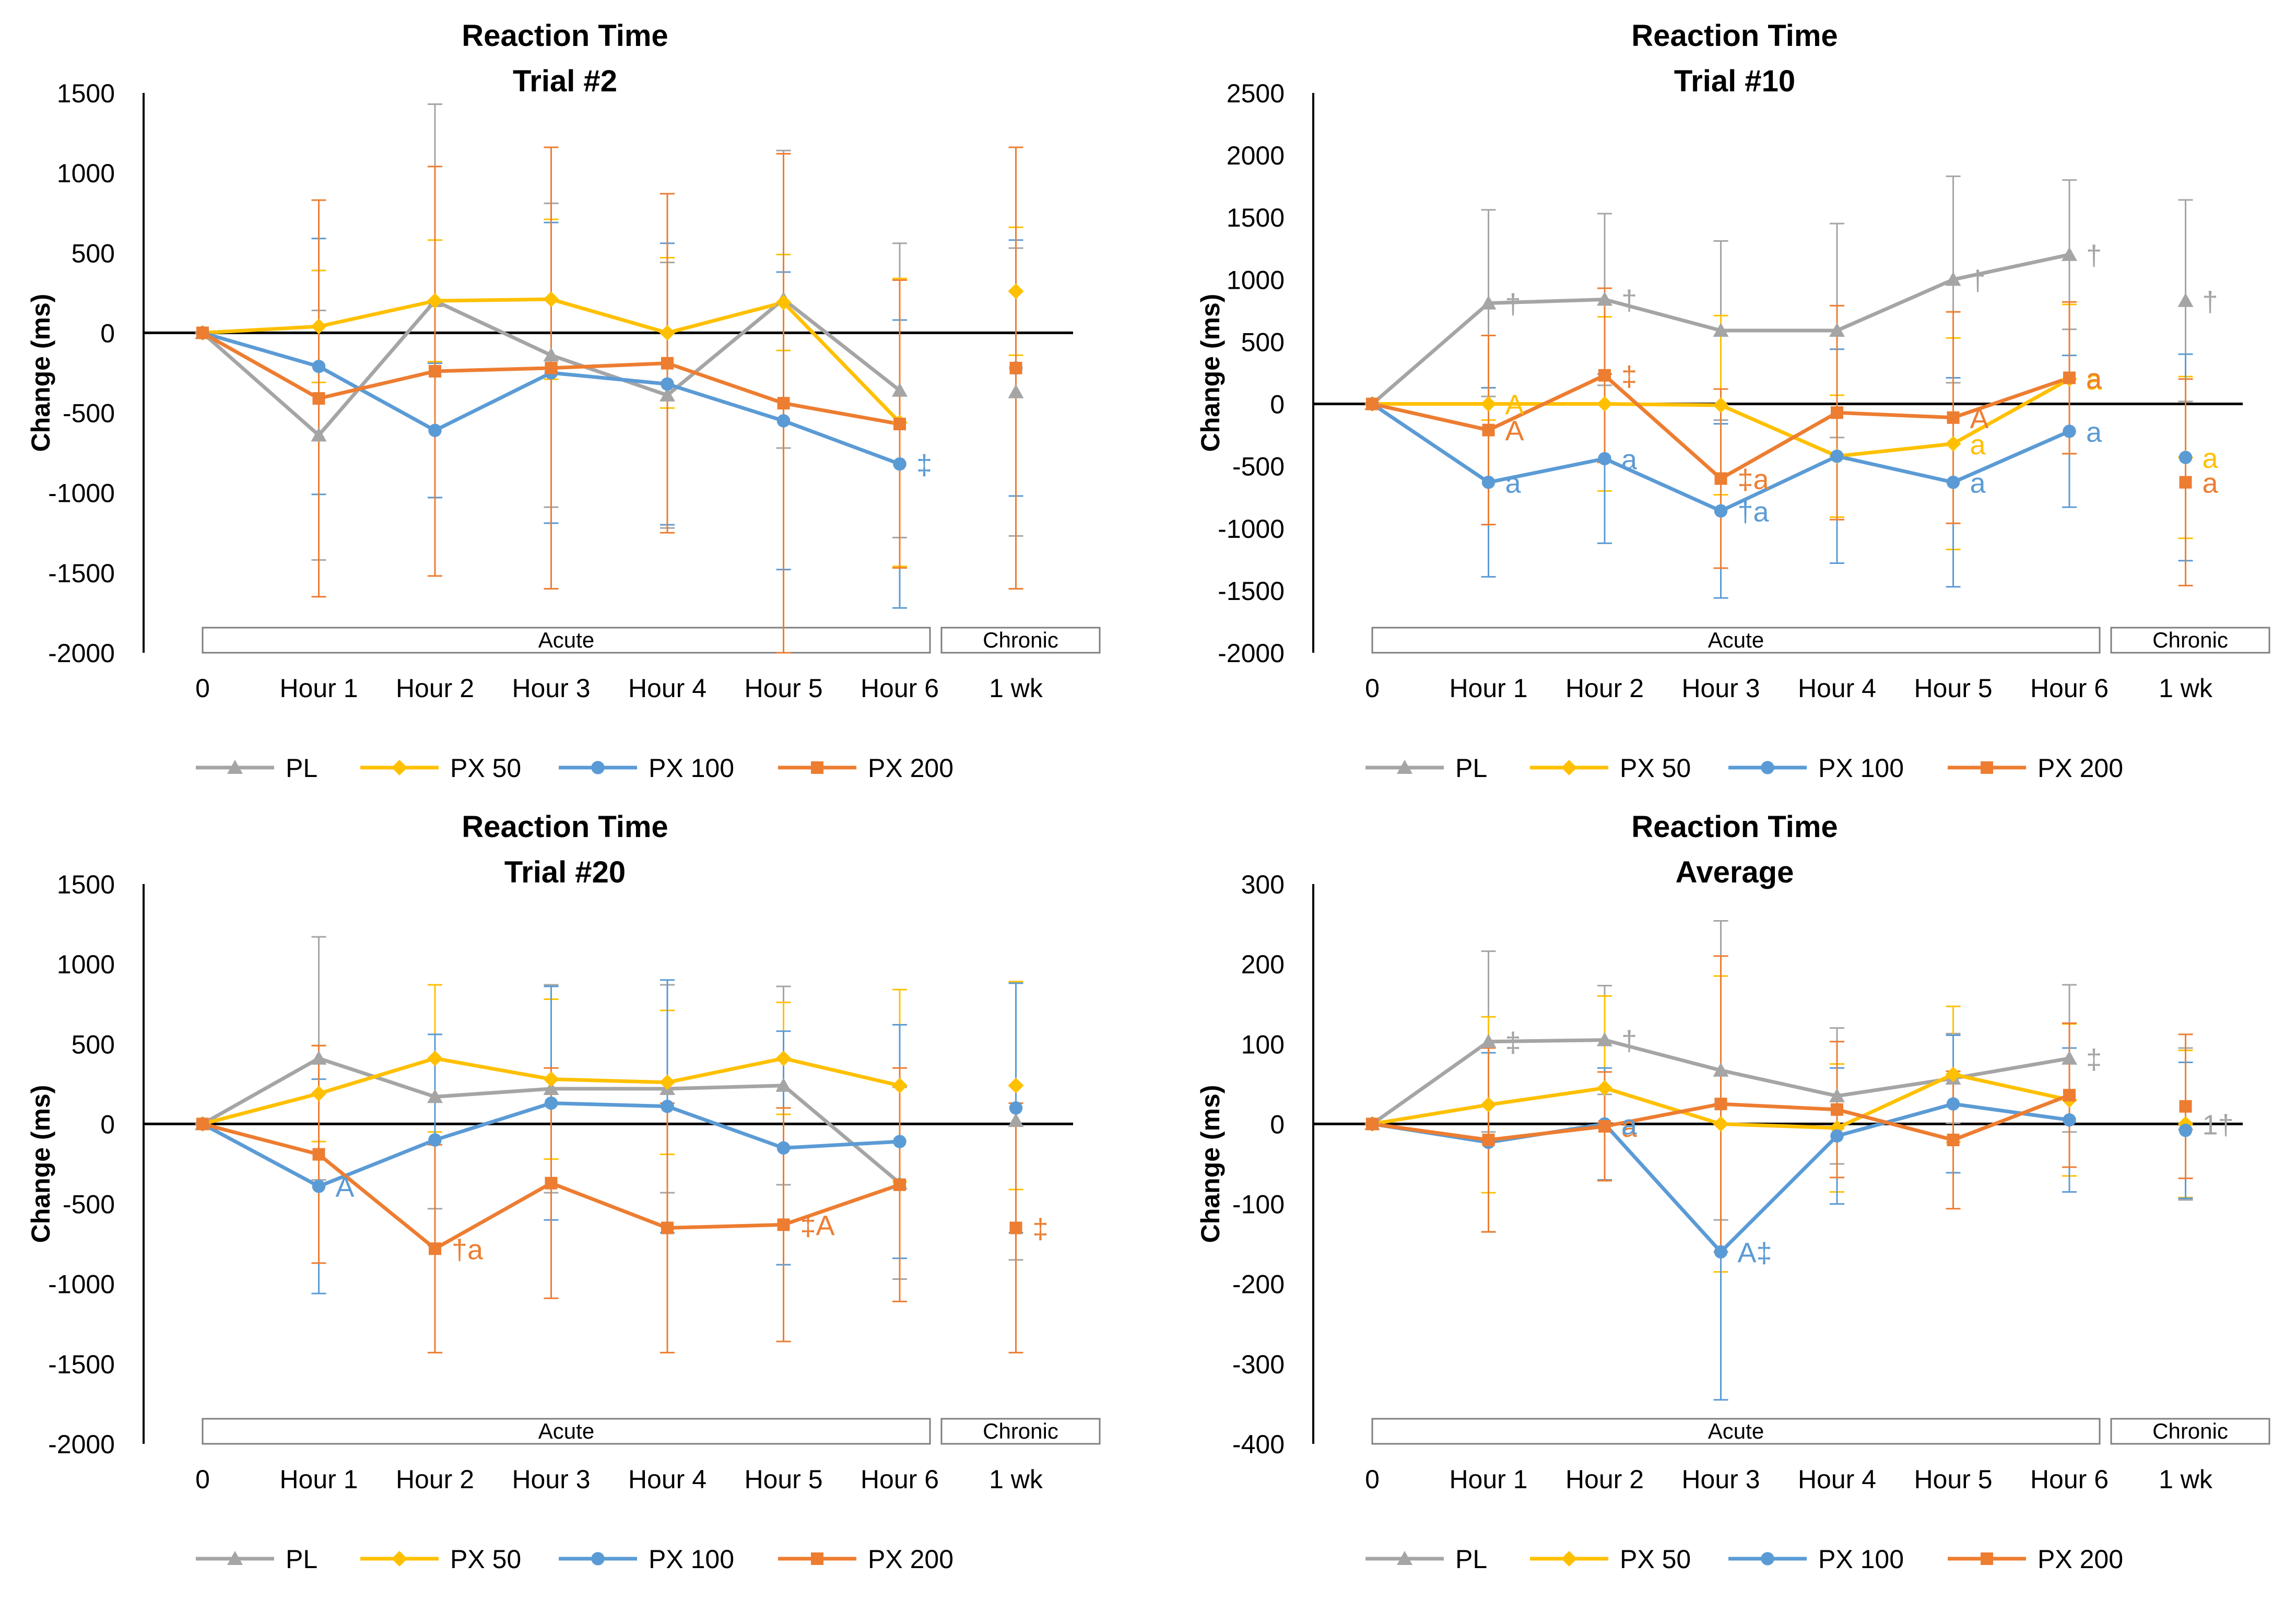 This screenshot has height=1601, width=2296. What do you see at coordinates (1020, 1431) in the screenshot?
I see `chronic-period-box` at bounding box center [1020, 1431].